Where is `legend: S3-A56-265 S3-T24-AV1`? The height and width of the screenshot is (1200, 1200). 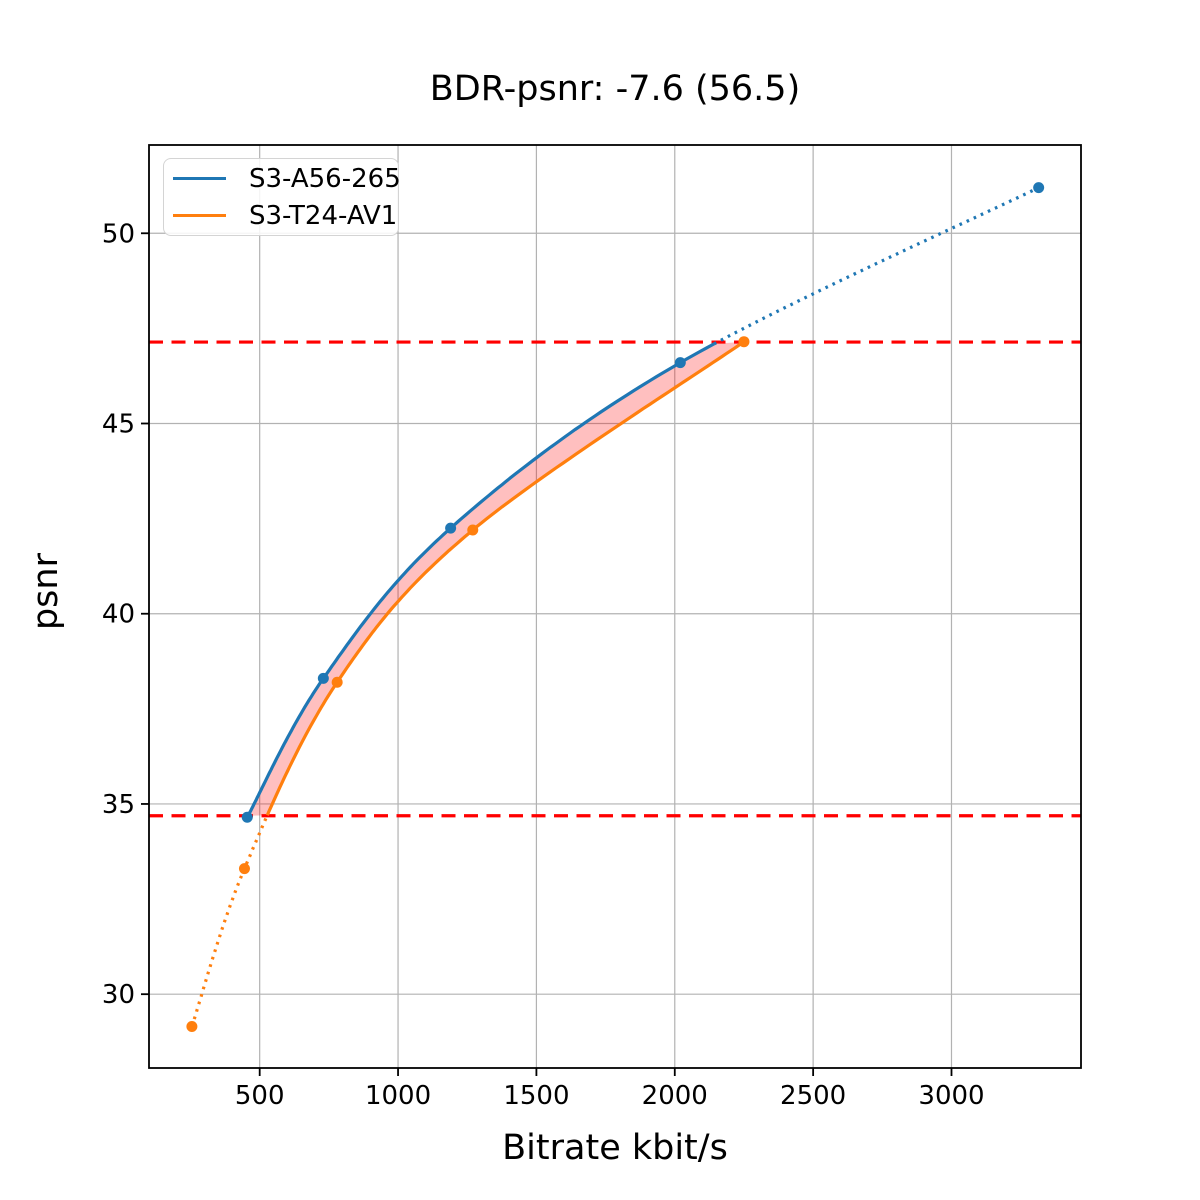
legend: S3-A56-265 S3-T24-AV1 is located at coordinates (282, 197).